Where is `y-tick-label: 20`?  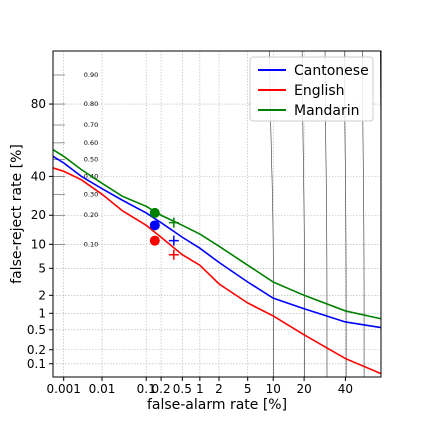
y-tick-label: 20 is located at coordinates (38, 215).